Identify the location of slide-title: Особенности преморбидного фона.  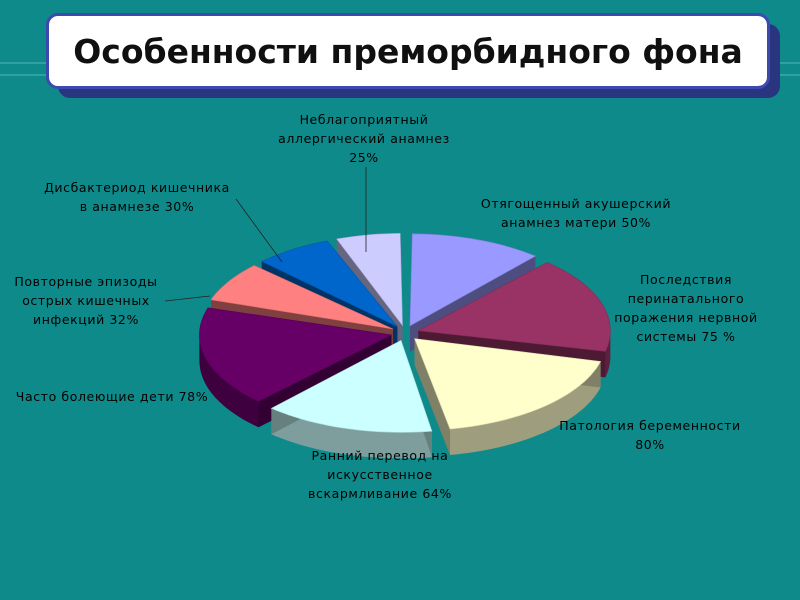
(408, 51).